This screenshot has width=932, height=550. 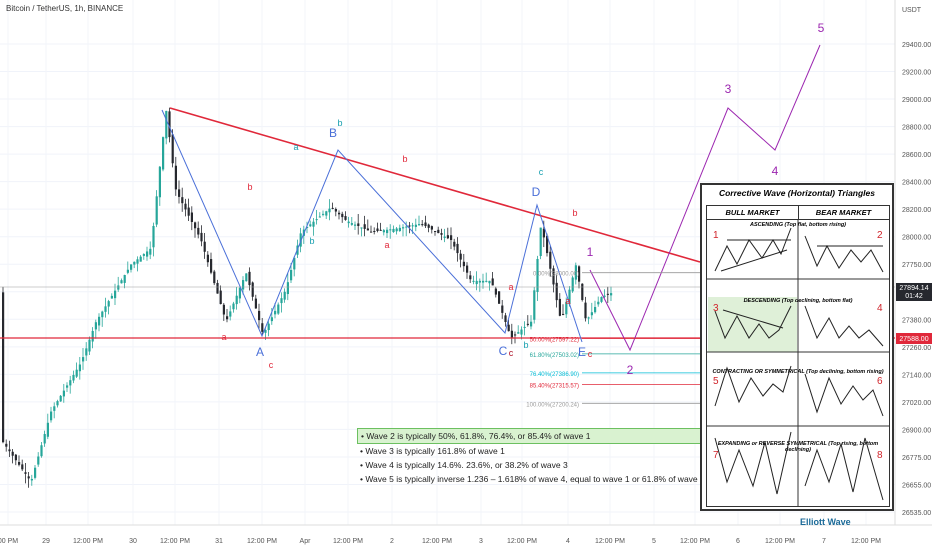 What do you see at coordinates (654, 541) in the screenshot?
I see `time-tick: 5` at bounding box center [654, 541].